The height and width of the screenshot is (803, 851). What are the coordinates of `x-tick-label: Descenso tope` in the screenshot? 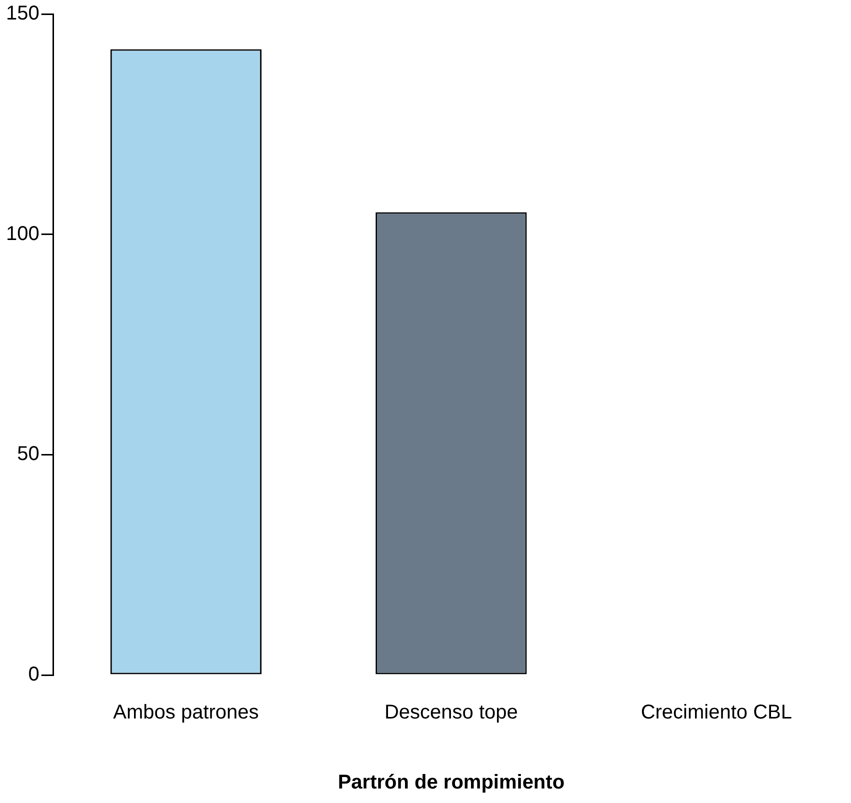 It's located at (451, 713).